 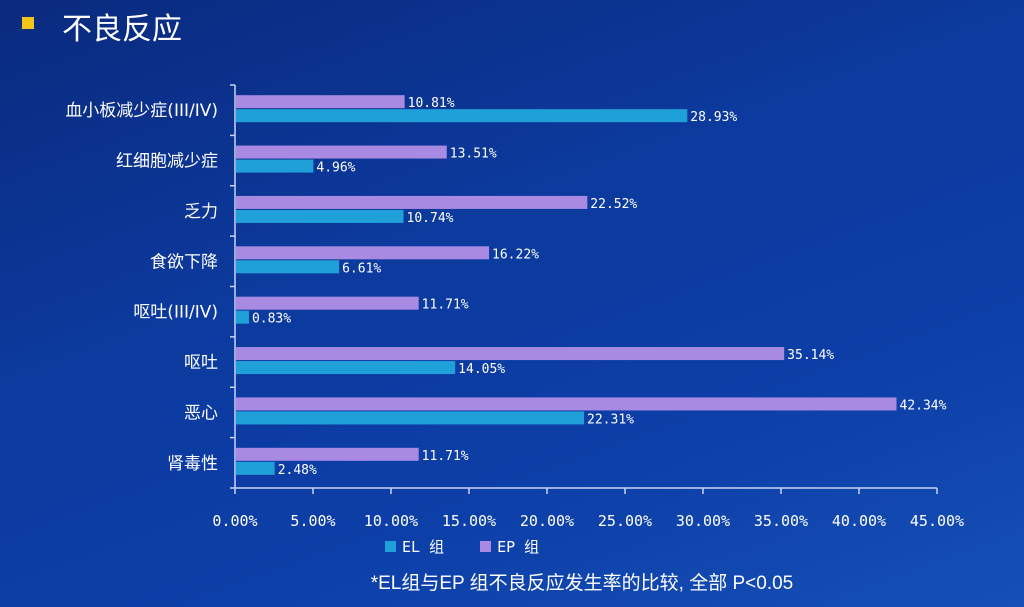 What do you see at coordinates (423, 547) in the screenshot?
I see `legend-label-el: EL 组` at bounding box center [423, 547].